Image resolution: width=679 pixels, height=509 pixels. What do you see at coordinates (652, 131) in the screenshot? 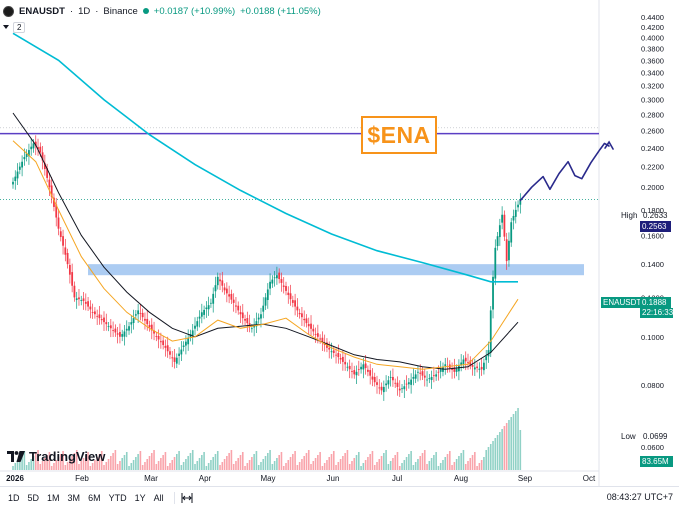
I see `y-tick-label: 0.2600` at bounding box center [652, 131].